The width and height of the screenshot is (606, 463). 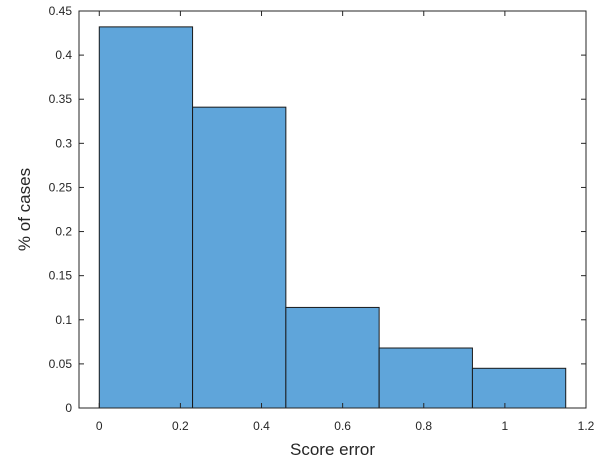 What do you see at coordinates (63, 143) in the screenshot?
I see `y-tick-label: 0.3` at bounding box center [63, 143].